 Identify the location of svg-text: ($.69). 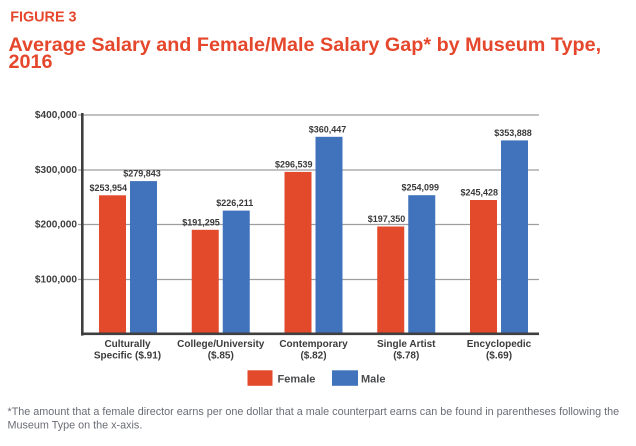
(499, 356).